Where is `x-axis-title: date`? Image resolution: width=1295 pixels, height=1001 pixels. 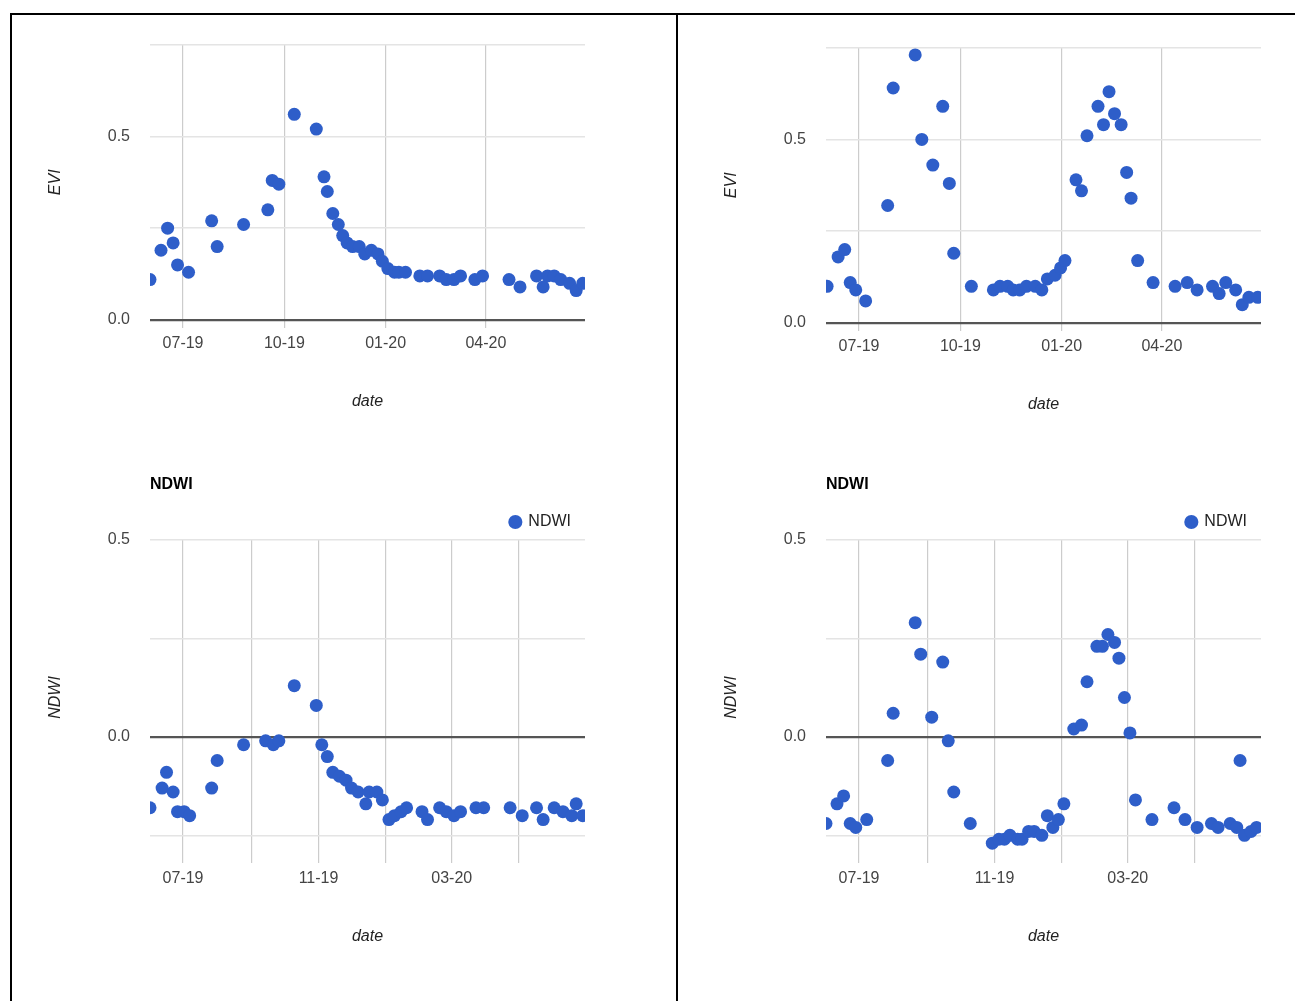 x-axis-title: date is located at coordinates (367, 400).